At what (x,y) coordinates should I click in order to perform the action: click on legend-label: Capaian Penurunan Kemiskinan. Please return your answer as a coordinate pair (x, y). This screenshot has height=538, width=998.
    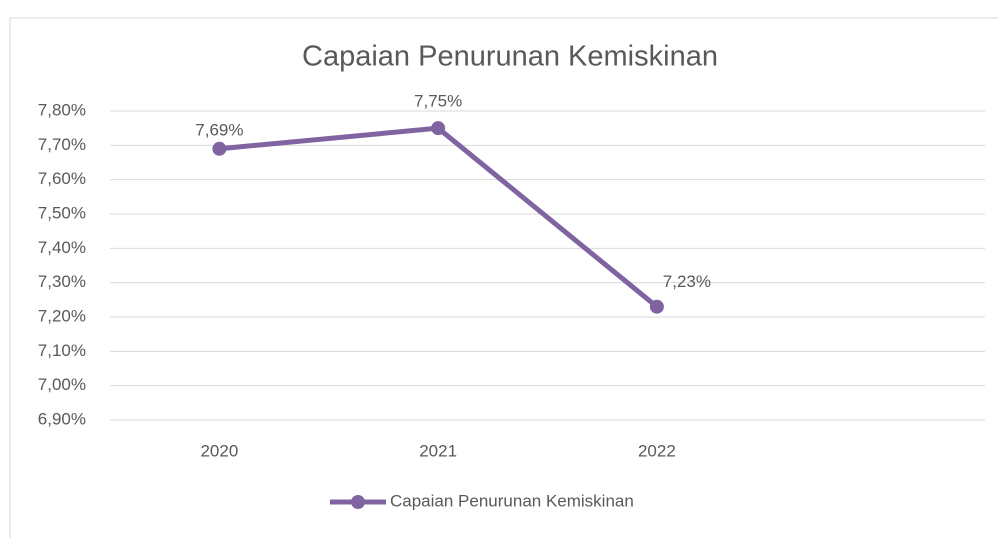
    Looking at the image, I should click on (512, 500).